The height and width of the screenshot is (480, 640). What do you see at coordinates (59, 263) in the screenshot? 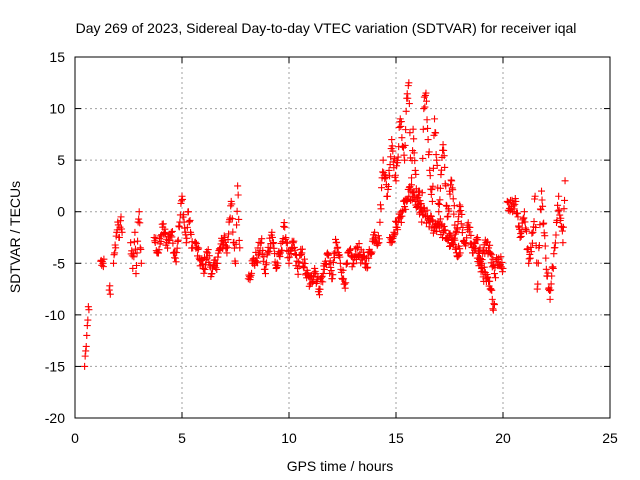
I see `y-tick-label: -5` at bounding box center [59, 263].